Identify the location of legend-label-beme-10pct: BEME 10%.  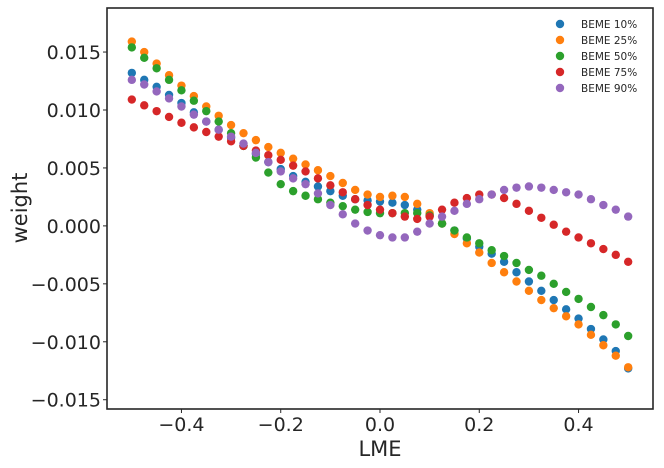
(609, 25).